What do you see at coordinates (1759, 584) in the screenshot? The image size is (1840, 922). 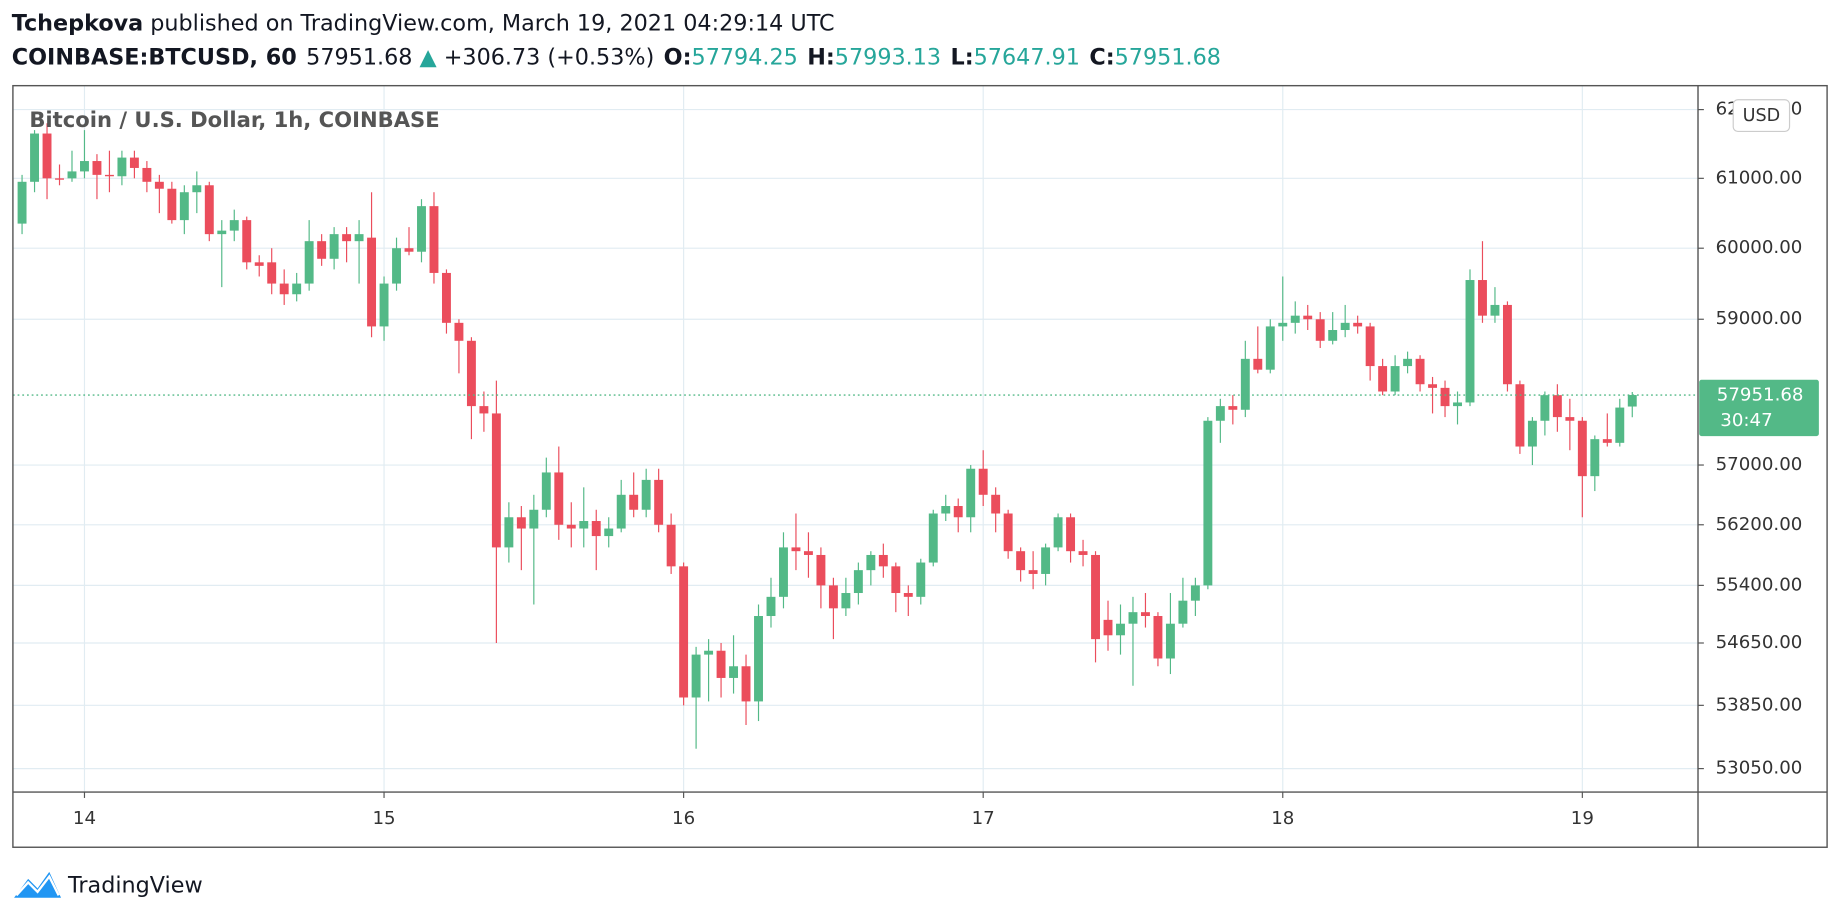 I see `y-tick-label: 55400.00` at bounding box center [1759, 584].